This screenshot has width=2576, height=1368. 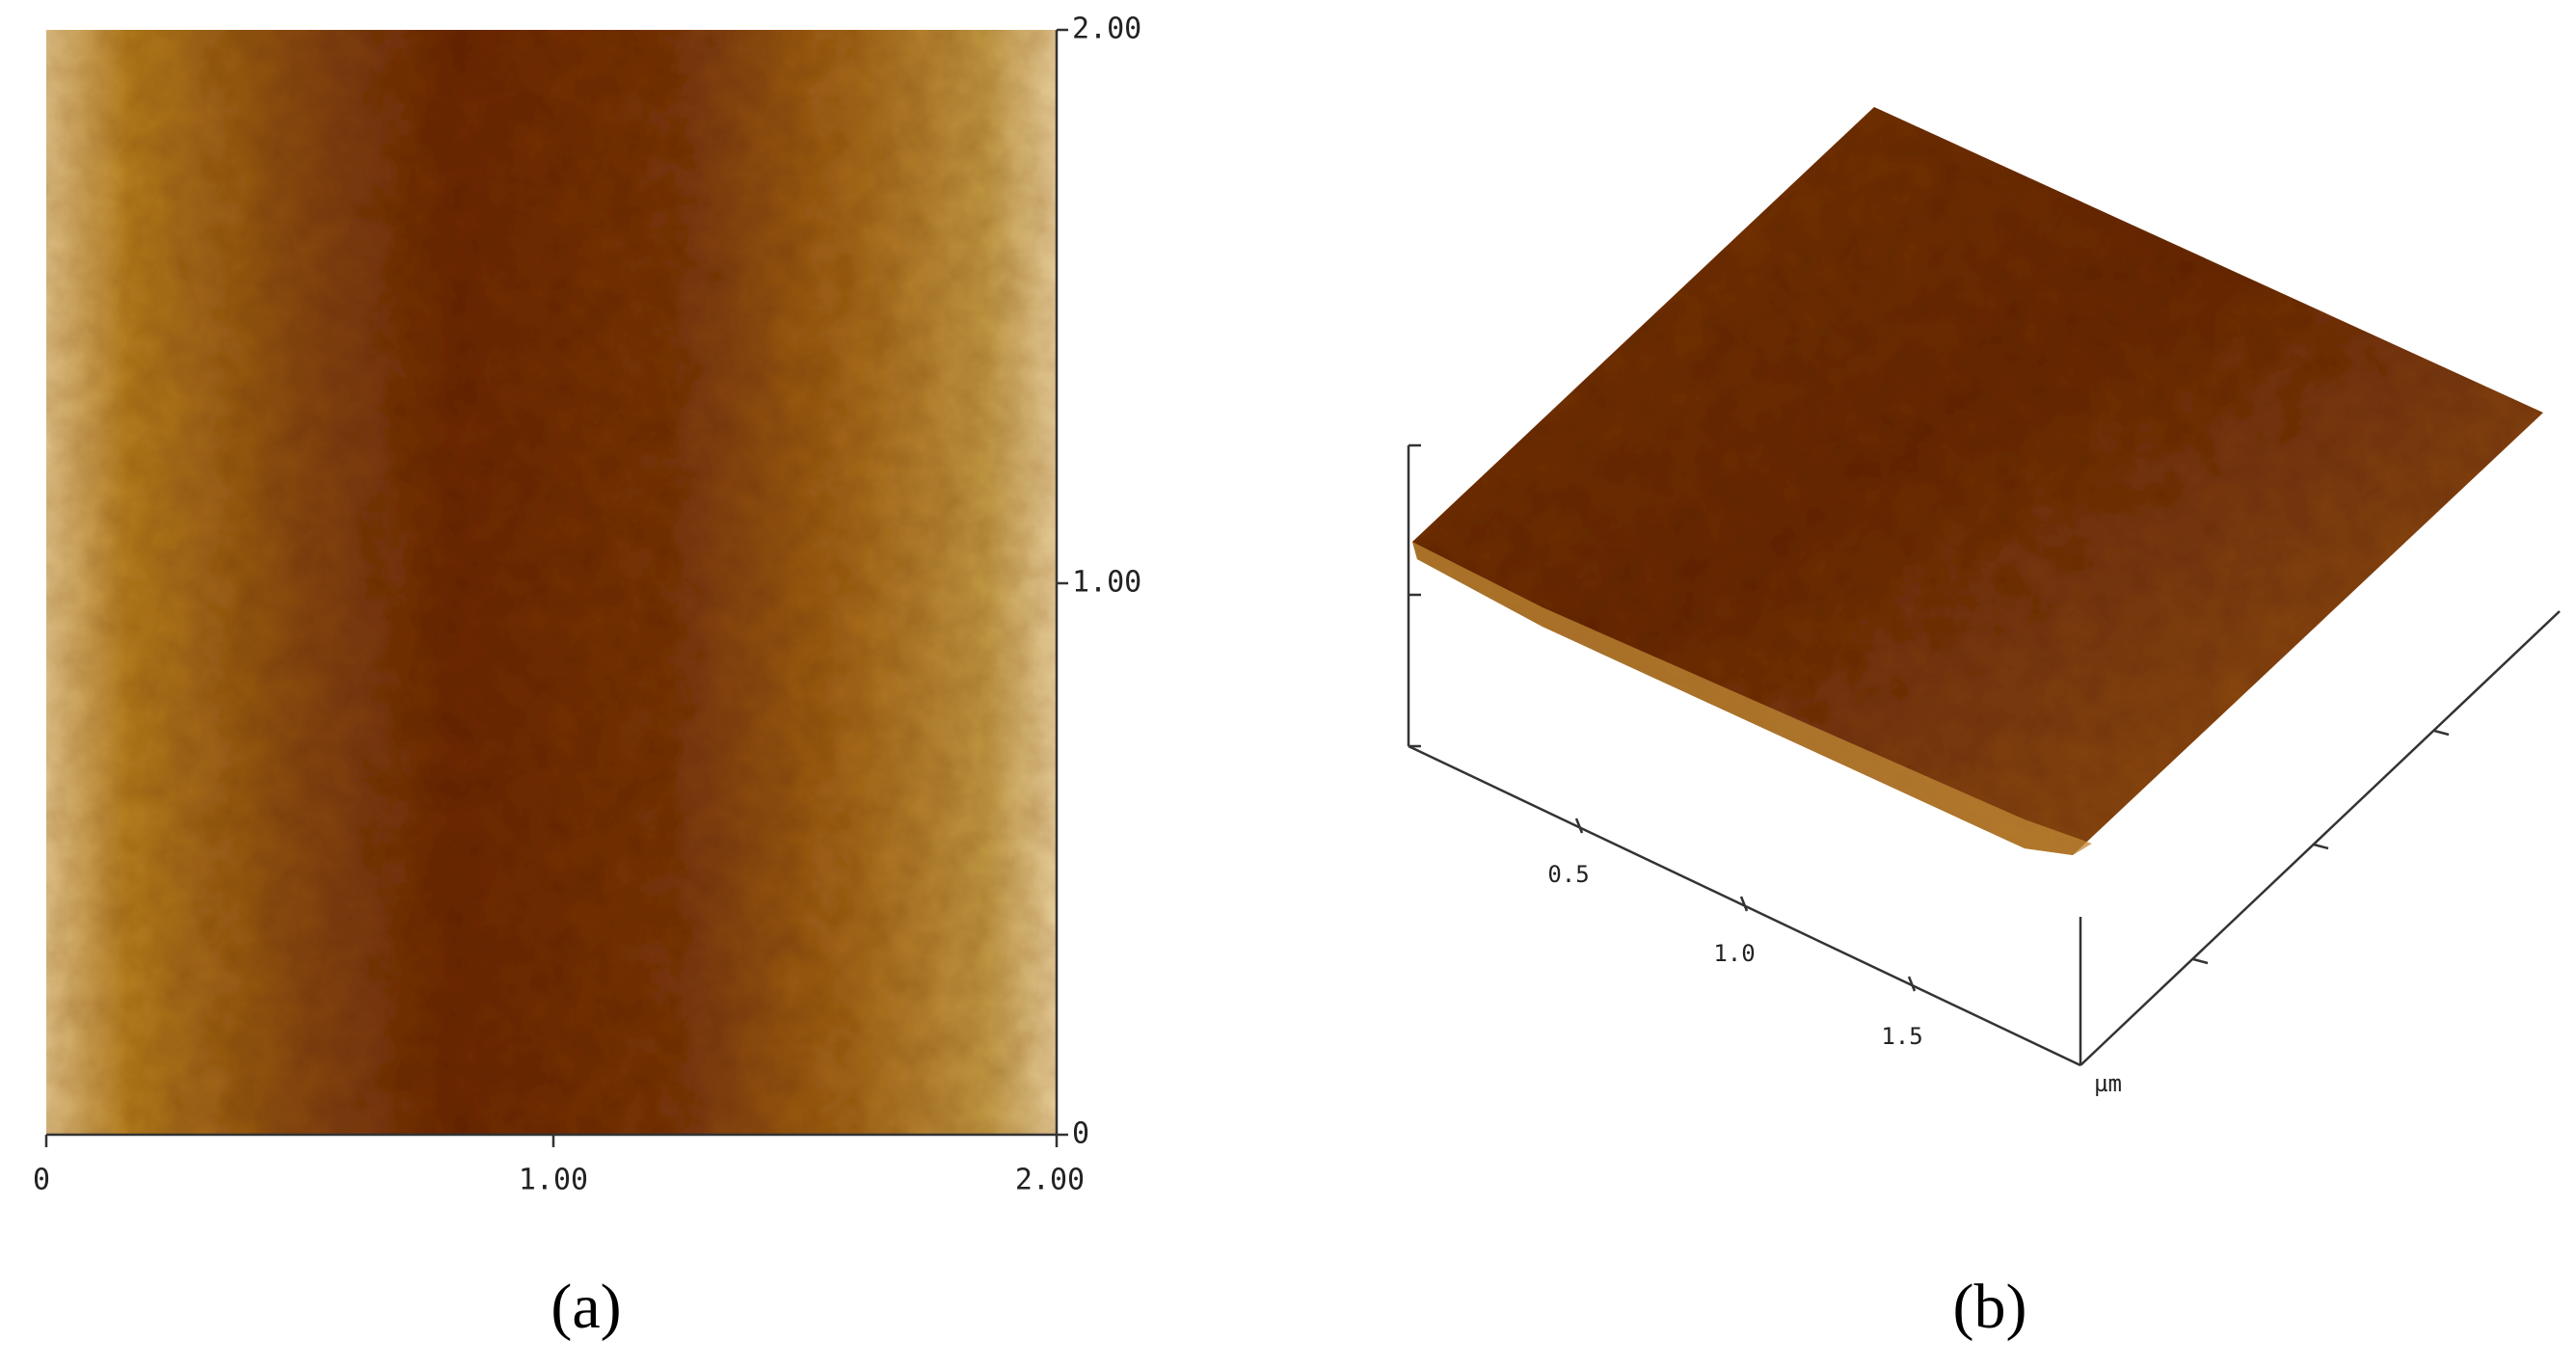 What do you see at coordinates (554, 1180) in the screenshot?
I see `x-tick-label: 1.00` at bounding box center [554, 1180].